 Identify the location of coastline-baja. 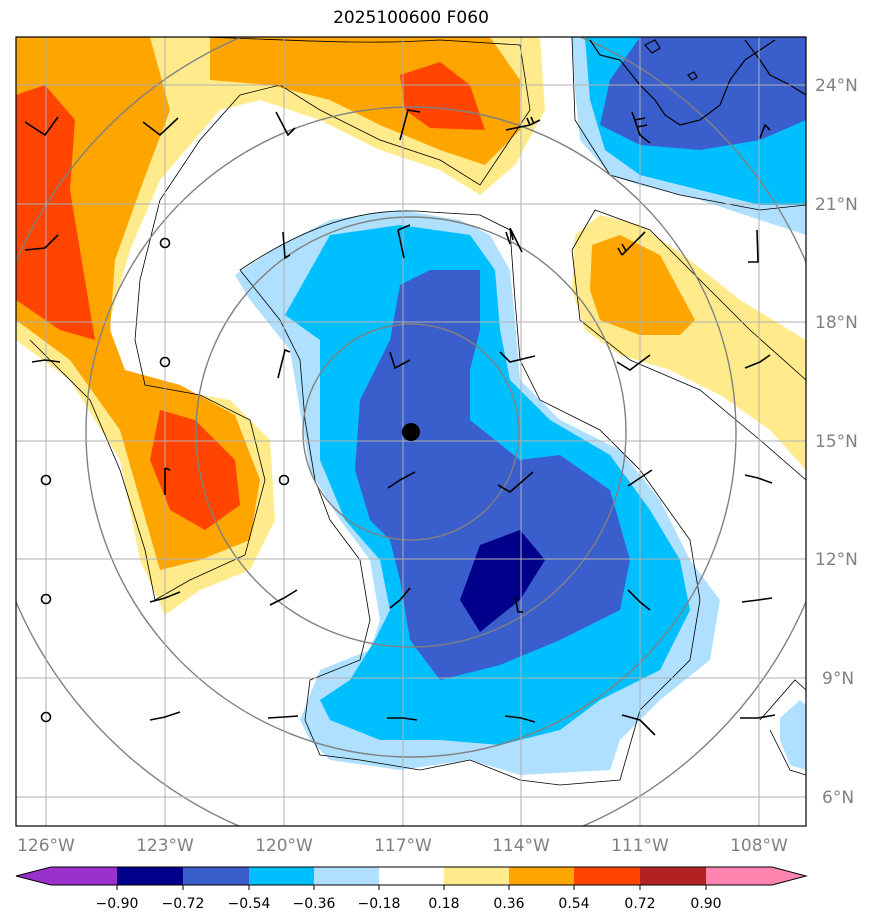
(682, 82).